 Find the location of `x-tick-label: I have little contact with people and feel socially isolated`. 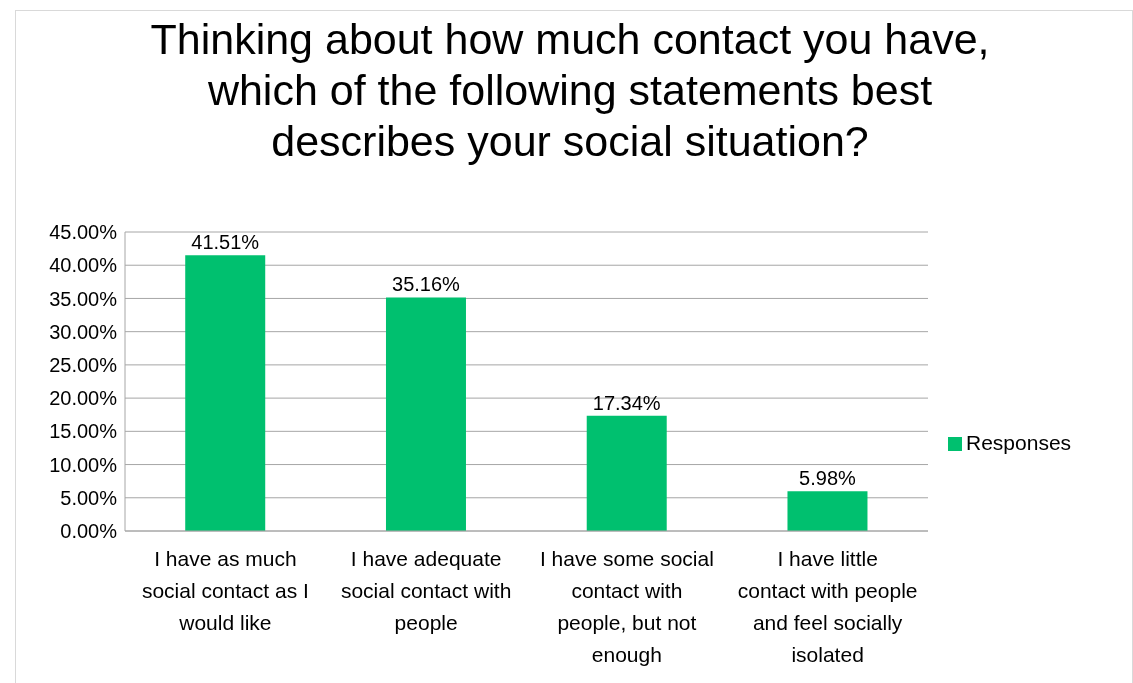

x-tick-label: I have little contact with people and feel socially isolated is located at coordinates (827, 606).